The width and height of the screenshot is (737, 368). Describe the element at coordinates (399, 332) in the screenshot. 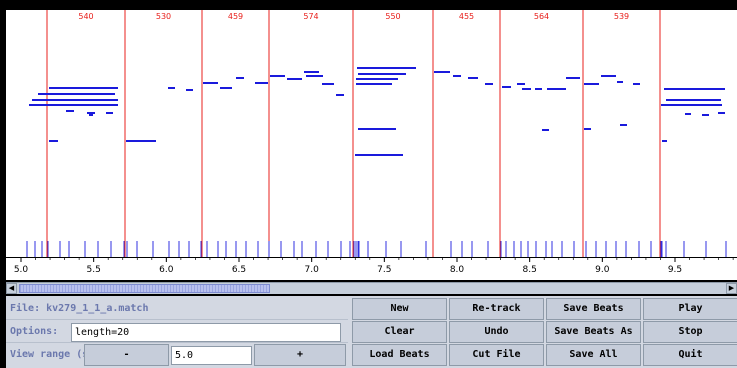

I see `clear-button: Clear` at that location.